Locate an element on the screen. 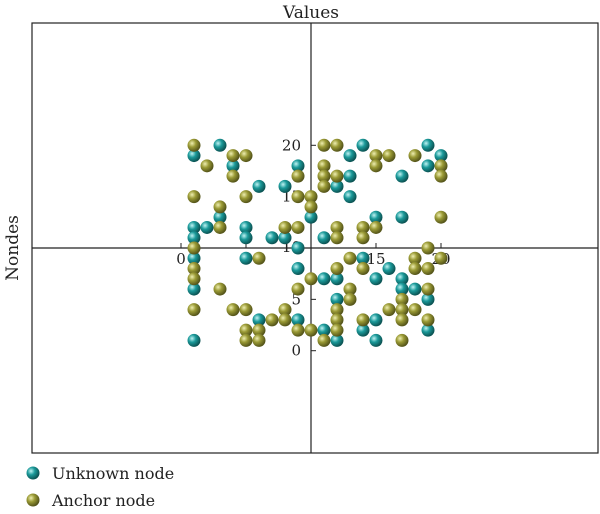  y-tick-label: 20 is located at coordinates (291, 145).